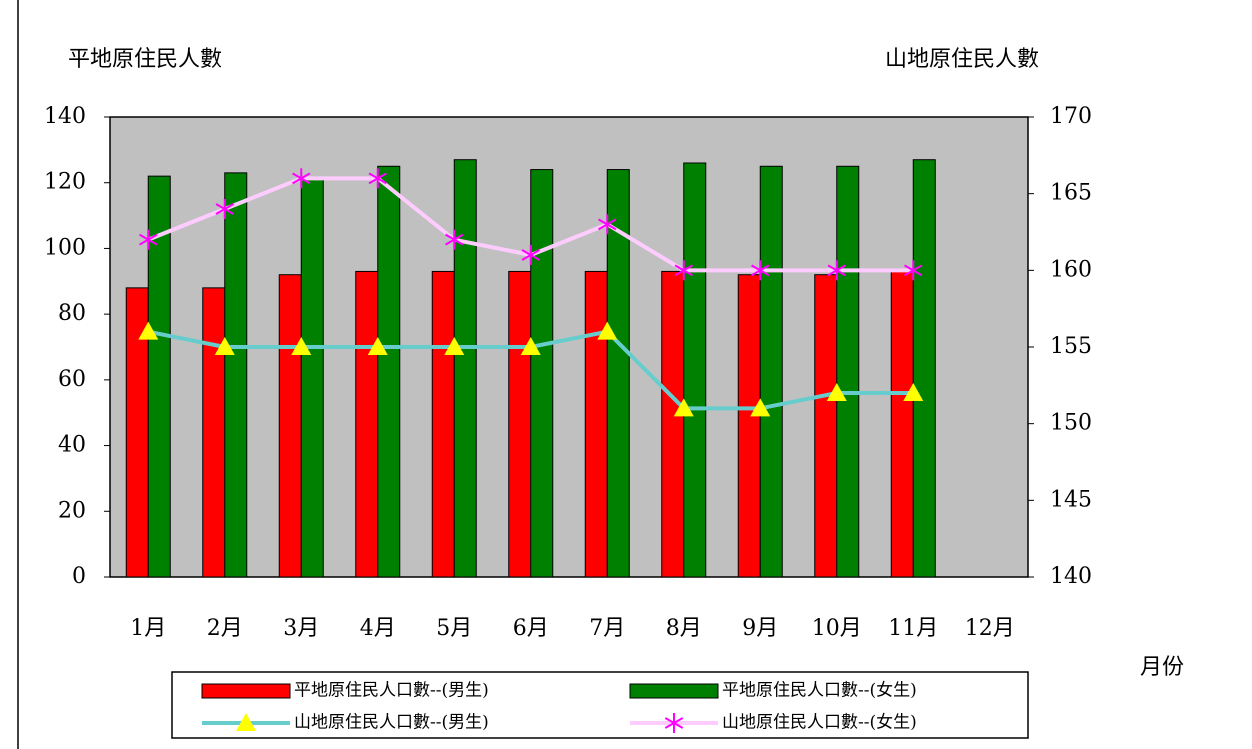  What do you see at coordinates (72, 510) in the screenshot?
I see `y-tick-label: 20` at bounding box center [72, 510].